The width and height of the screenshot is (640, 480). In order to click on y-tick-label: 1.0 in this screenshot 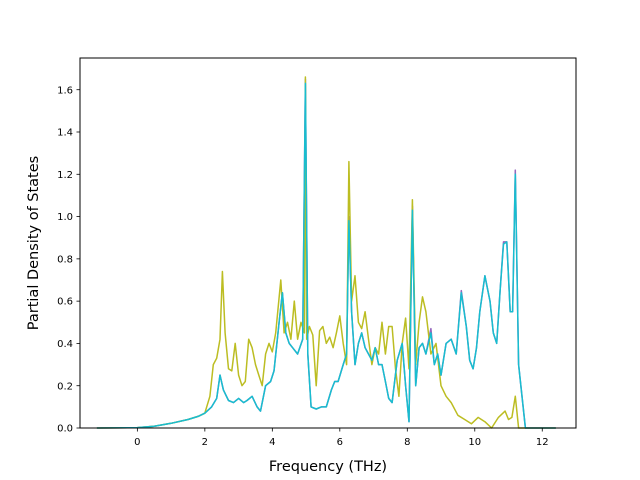, I will do `click(65, 217)`.